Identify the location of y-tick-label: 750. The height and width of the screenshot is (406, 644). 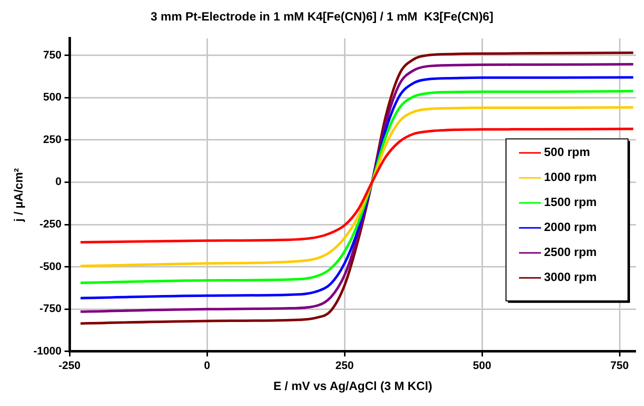
(52, 55).